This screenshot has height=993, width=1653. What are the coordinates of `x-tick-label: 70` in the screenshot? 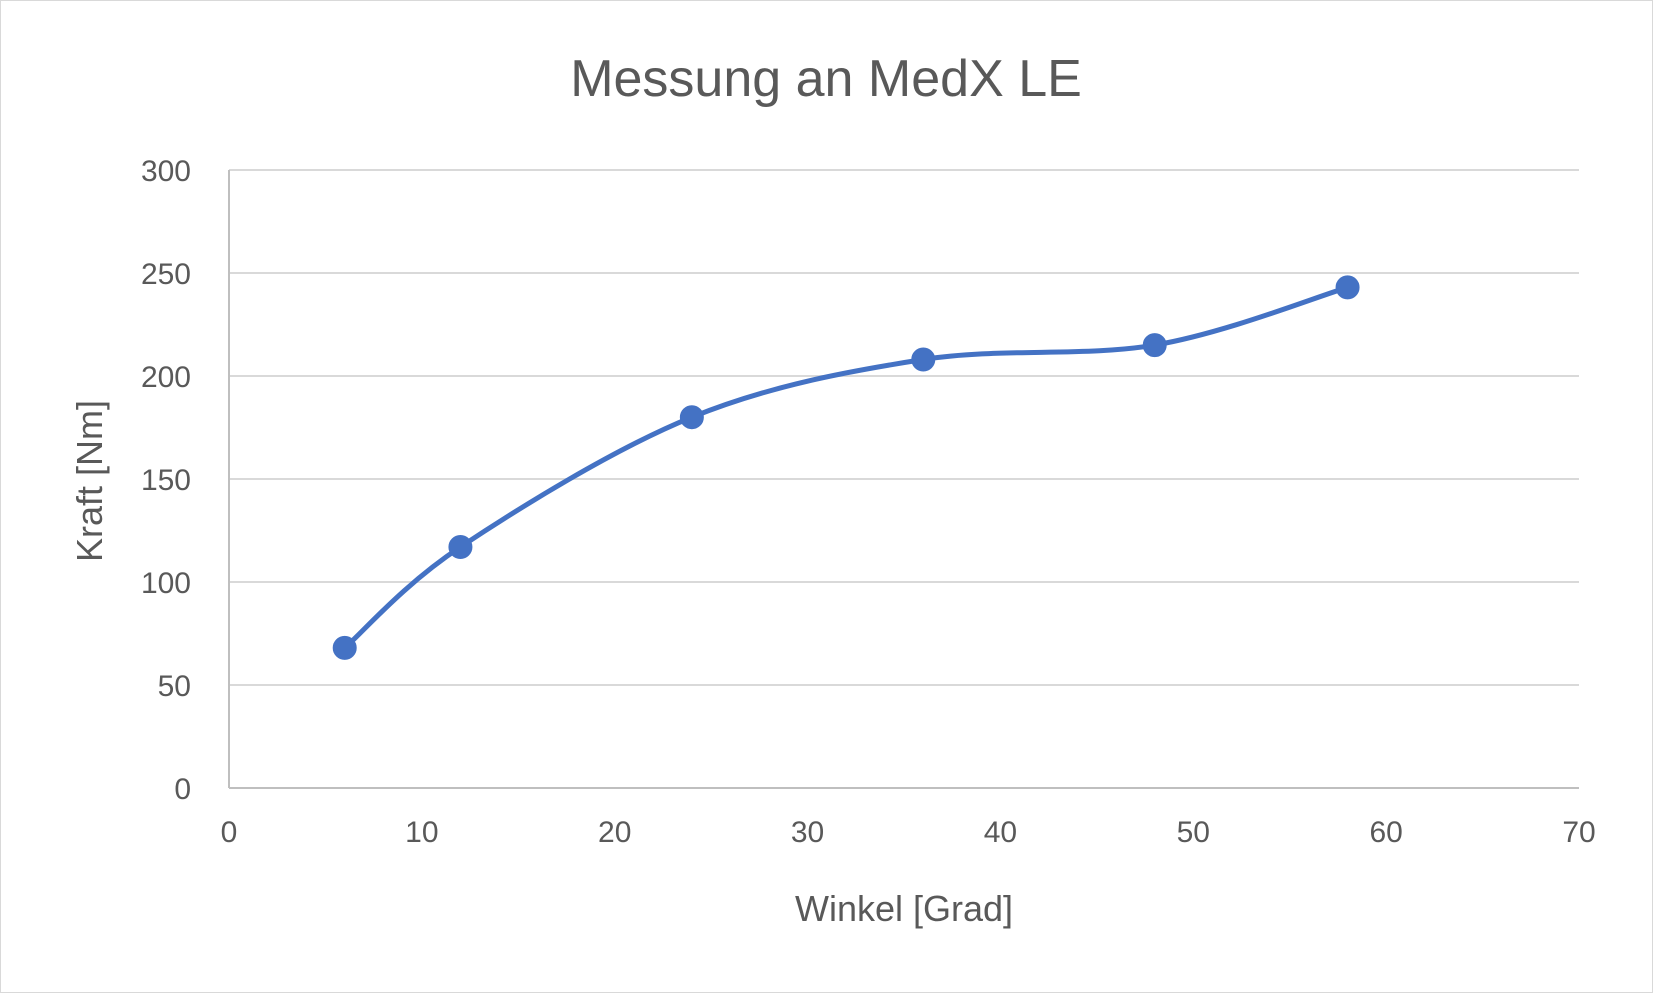 It's located at (1578, 832).